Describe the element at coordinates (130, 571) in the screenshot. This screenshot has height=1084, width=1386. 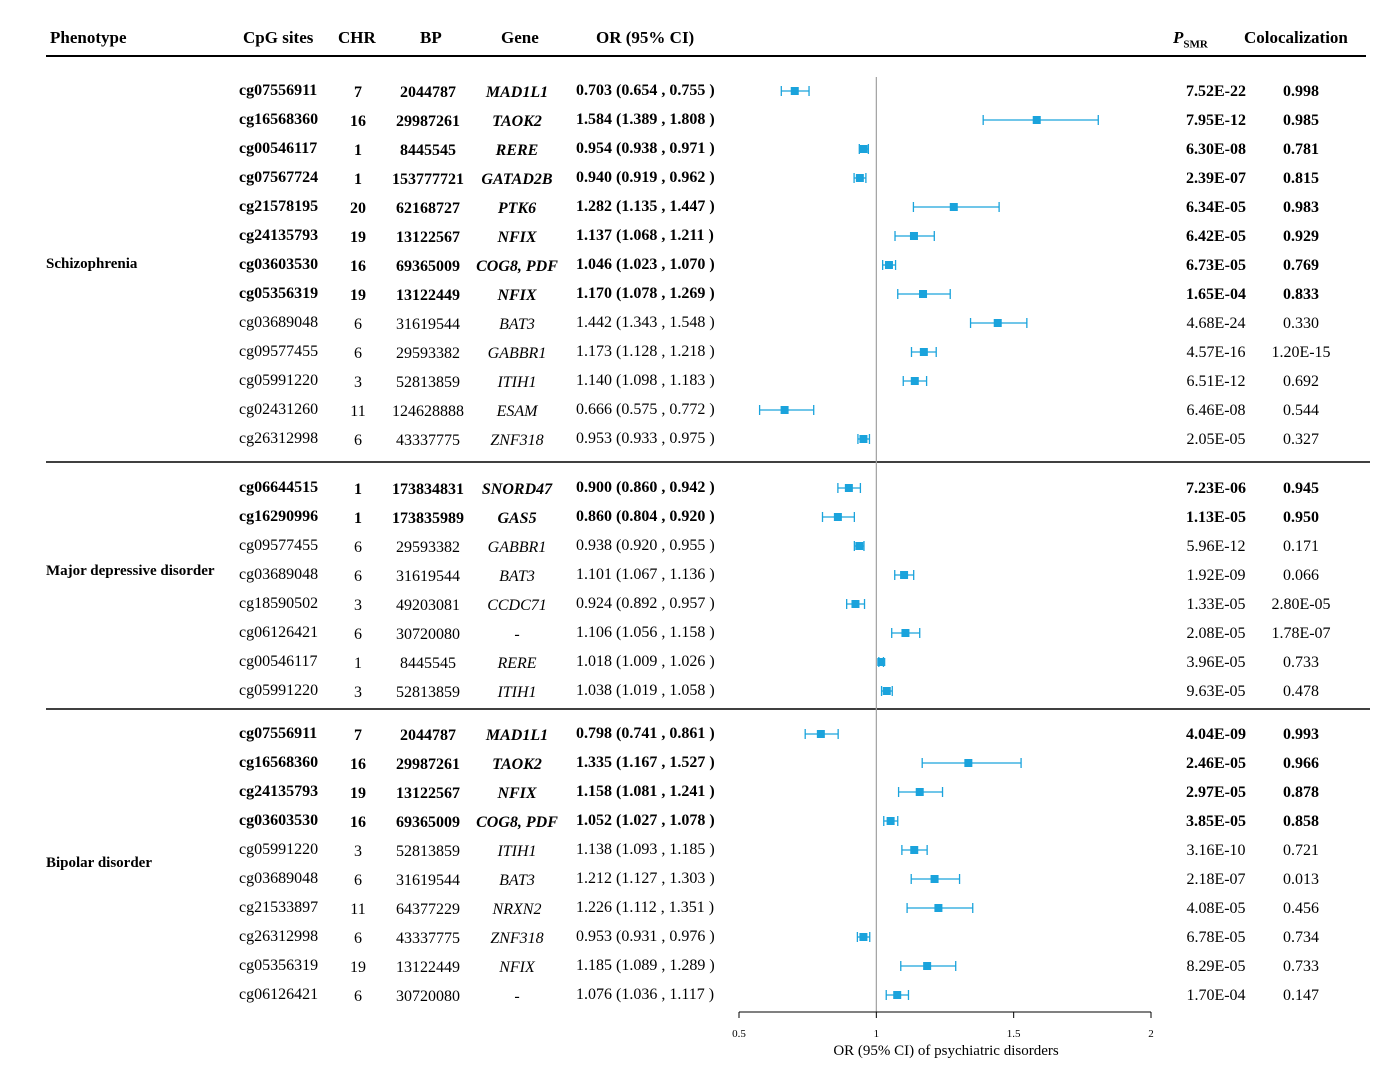
I see `phenotype-label: Major depressive disorder` at that location.